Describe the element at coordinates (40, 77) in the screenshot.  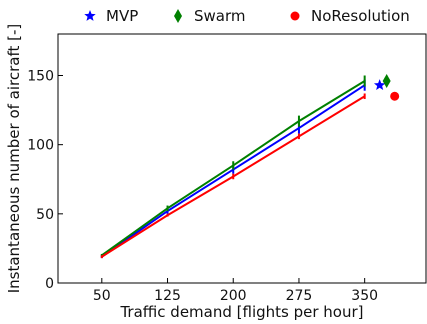
I see `y-tick-label: 150` at that location.